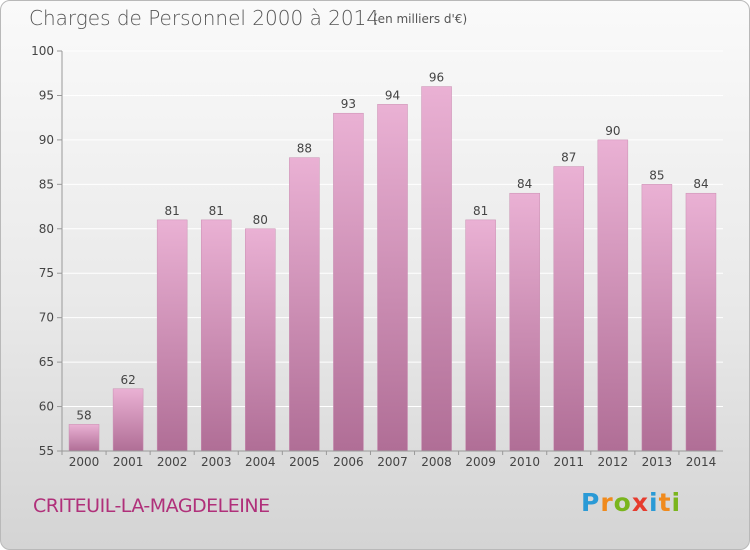  What do you see at coordinates (304, 462) in the screenshot?
I see `x-tick-label-2005: 2005` at bounding box center [304, 462].